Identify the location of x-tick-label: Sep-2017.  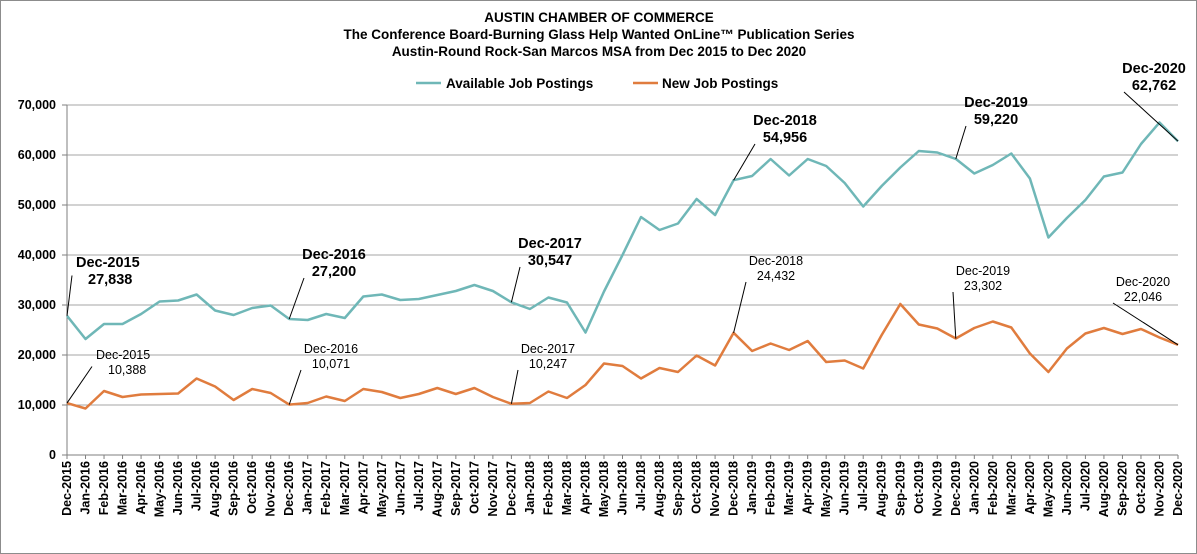
(456, 488).